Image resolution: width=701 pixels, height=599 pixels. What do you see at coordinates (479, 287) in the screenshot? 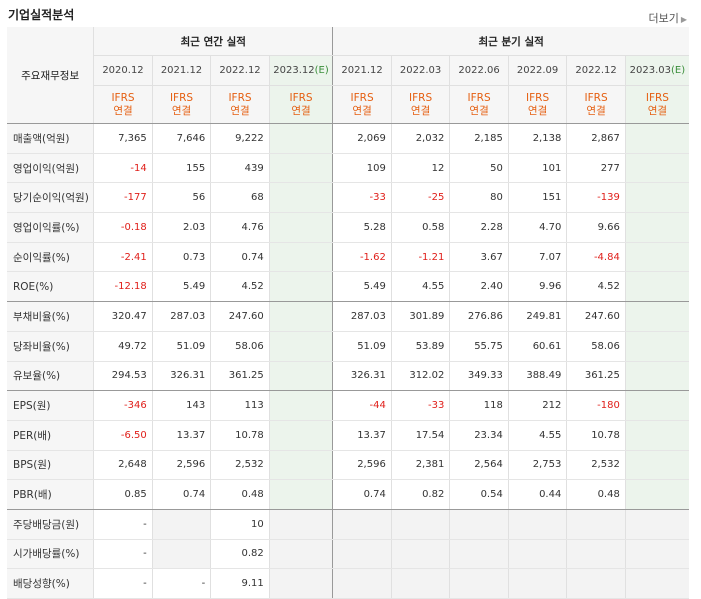
I see `table-cell: 2.40` at bounding box center [479, 287].